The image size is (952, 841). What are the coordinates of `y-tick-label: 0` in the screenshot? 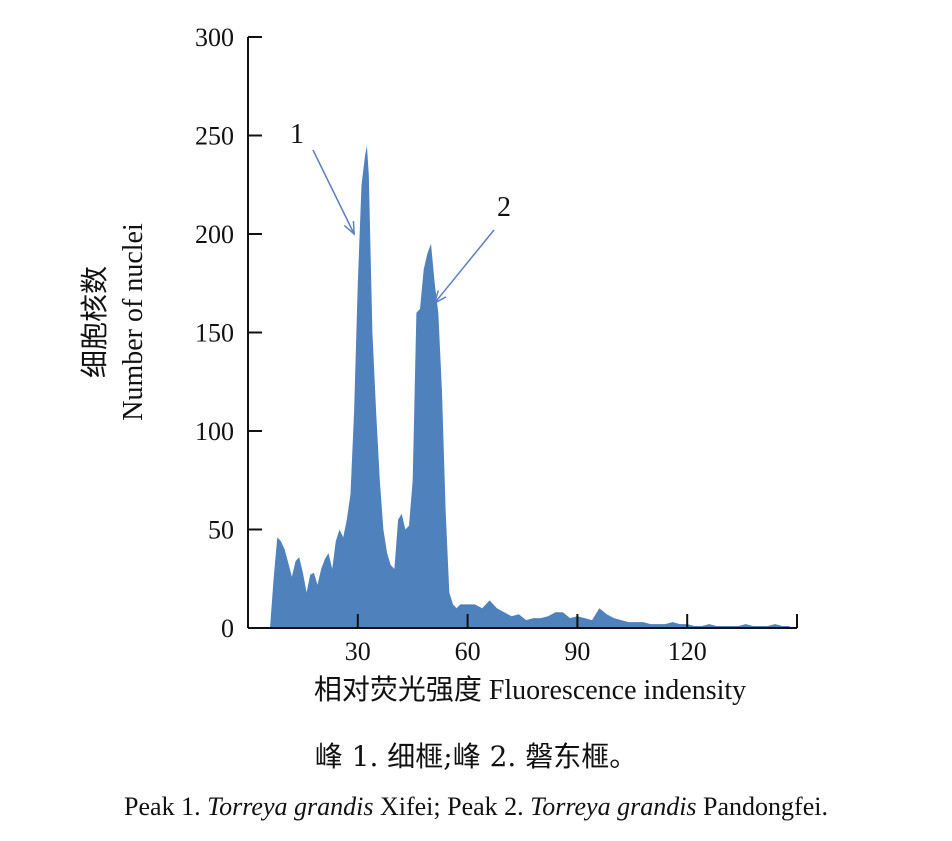 It's located at (227, 628).